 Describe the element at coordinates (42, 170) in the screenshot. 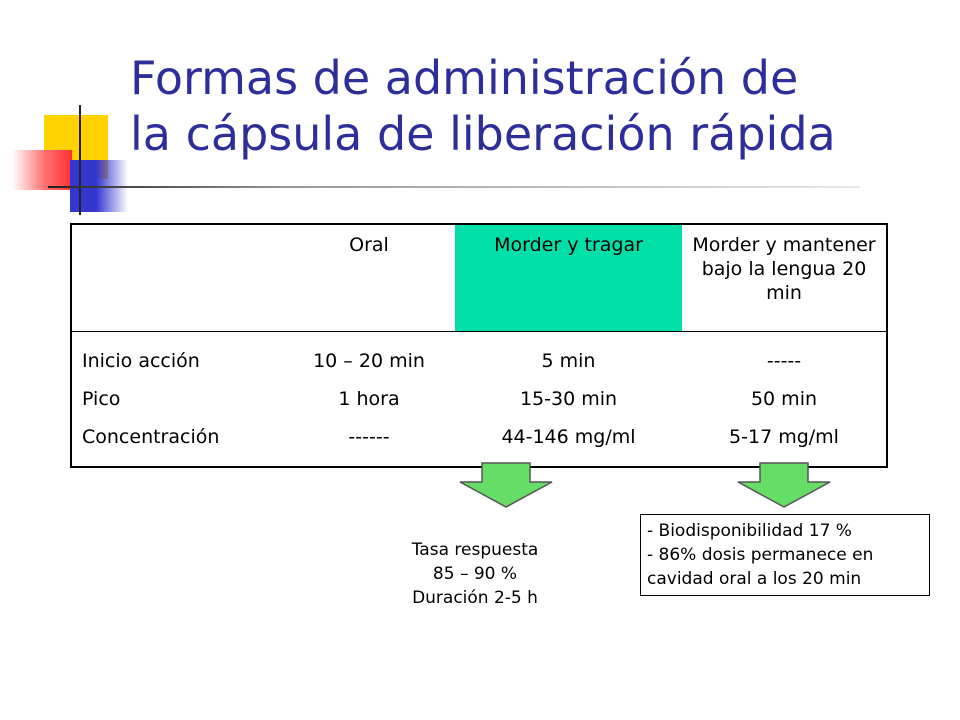

I see `deco-red-square` at that location.